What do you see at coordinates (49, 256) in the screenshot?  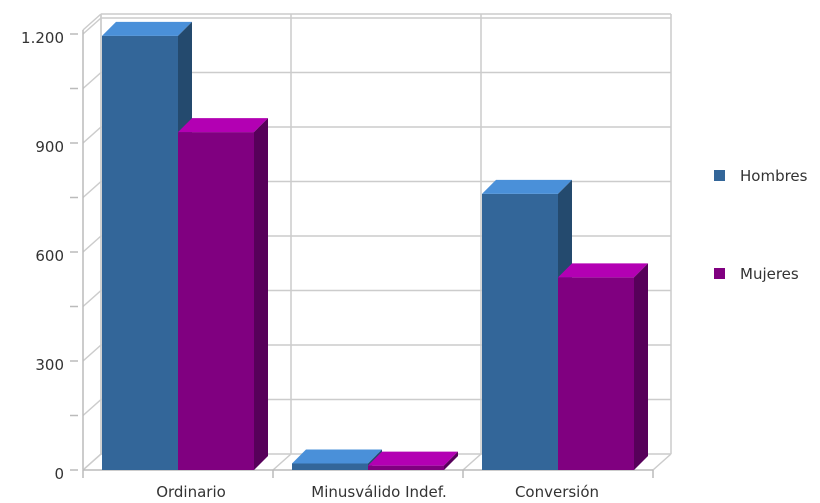 I see `y-tick-label: 600` at bounding box center [49, 256].